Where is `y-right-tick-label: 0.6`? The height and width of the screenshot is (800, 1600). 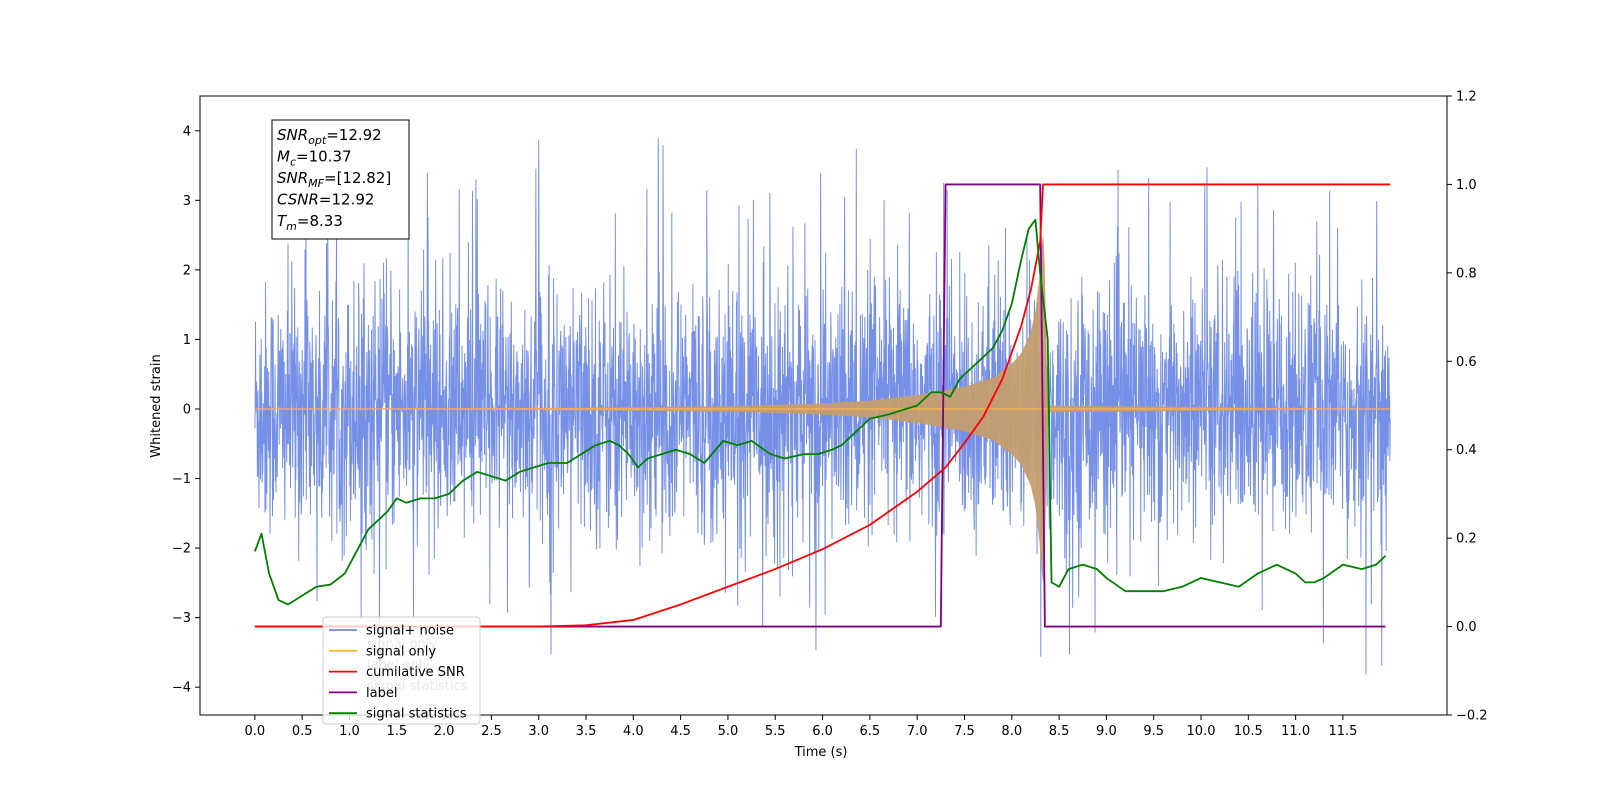
y-right-tick-label: 0.6 is located at coordinates (1466, 362).